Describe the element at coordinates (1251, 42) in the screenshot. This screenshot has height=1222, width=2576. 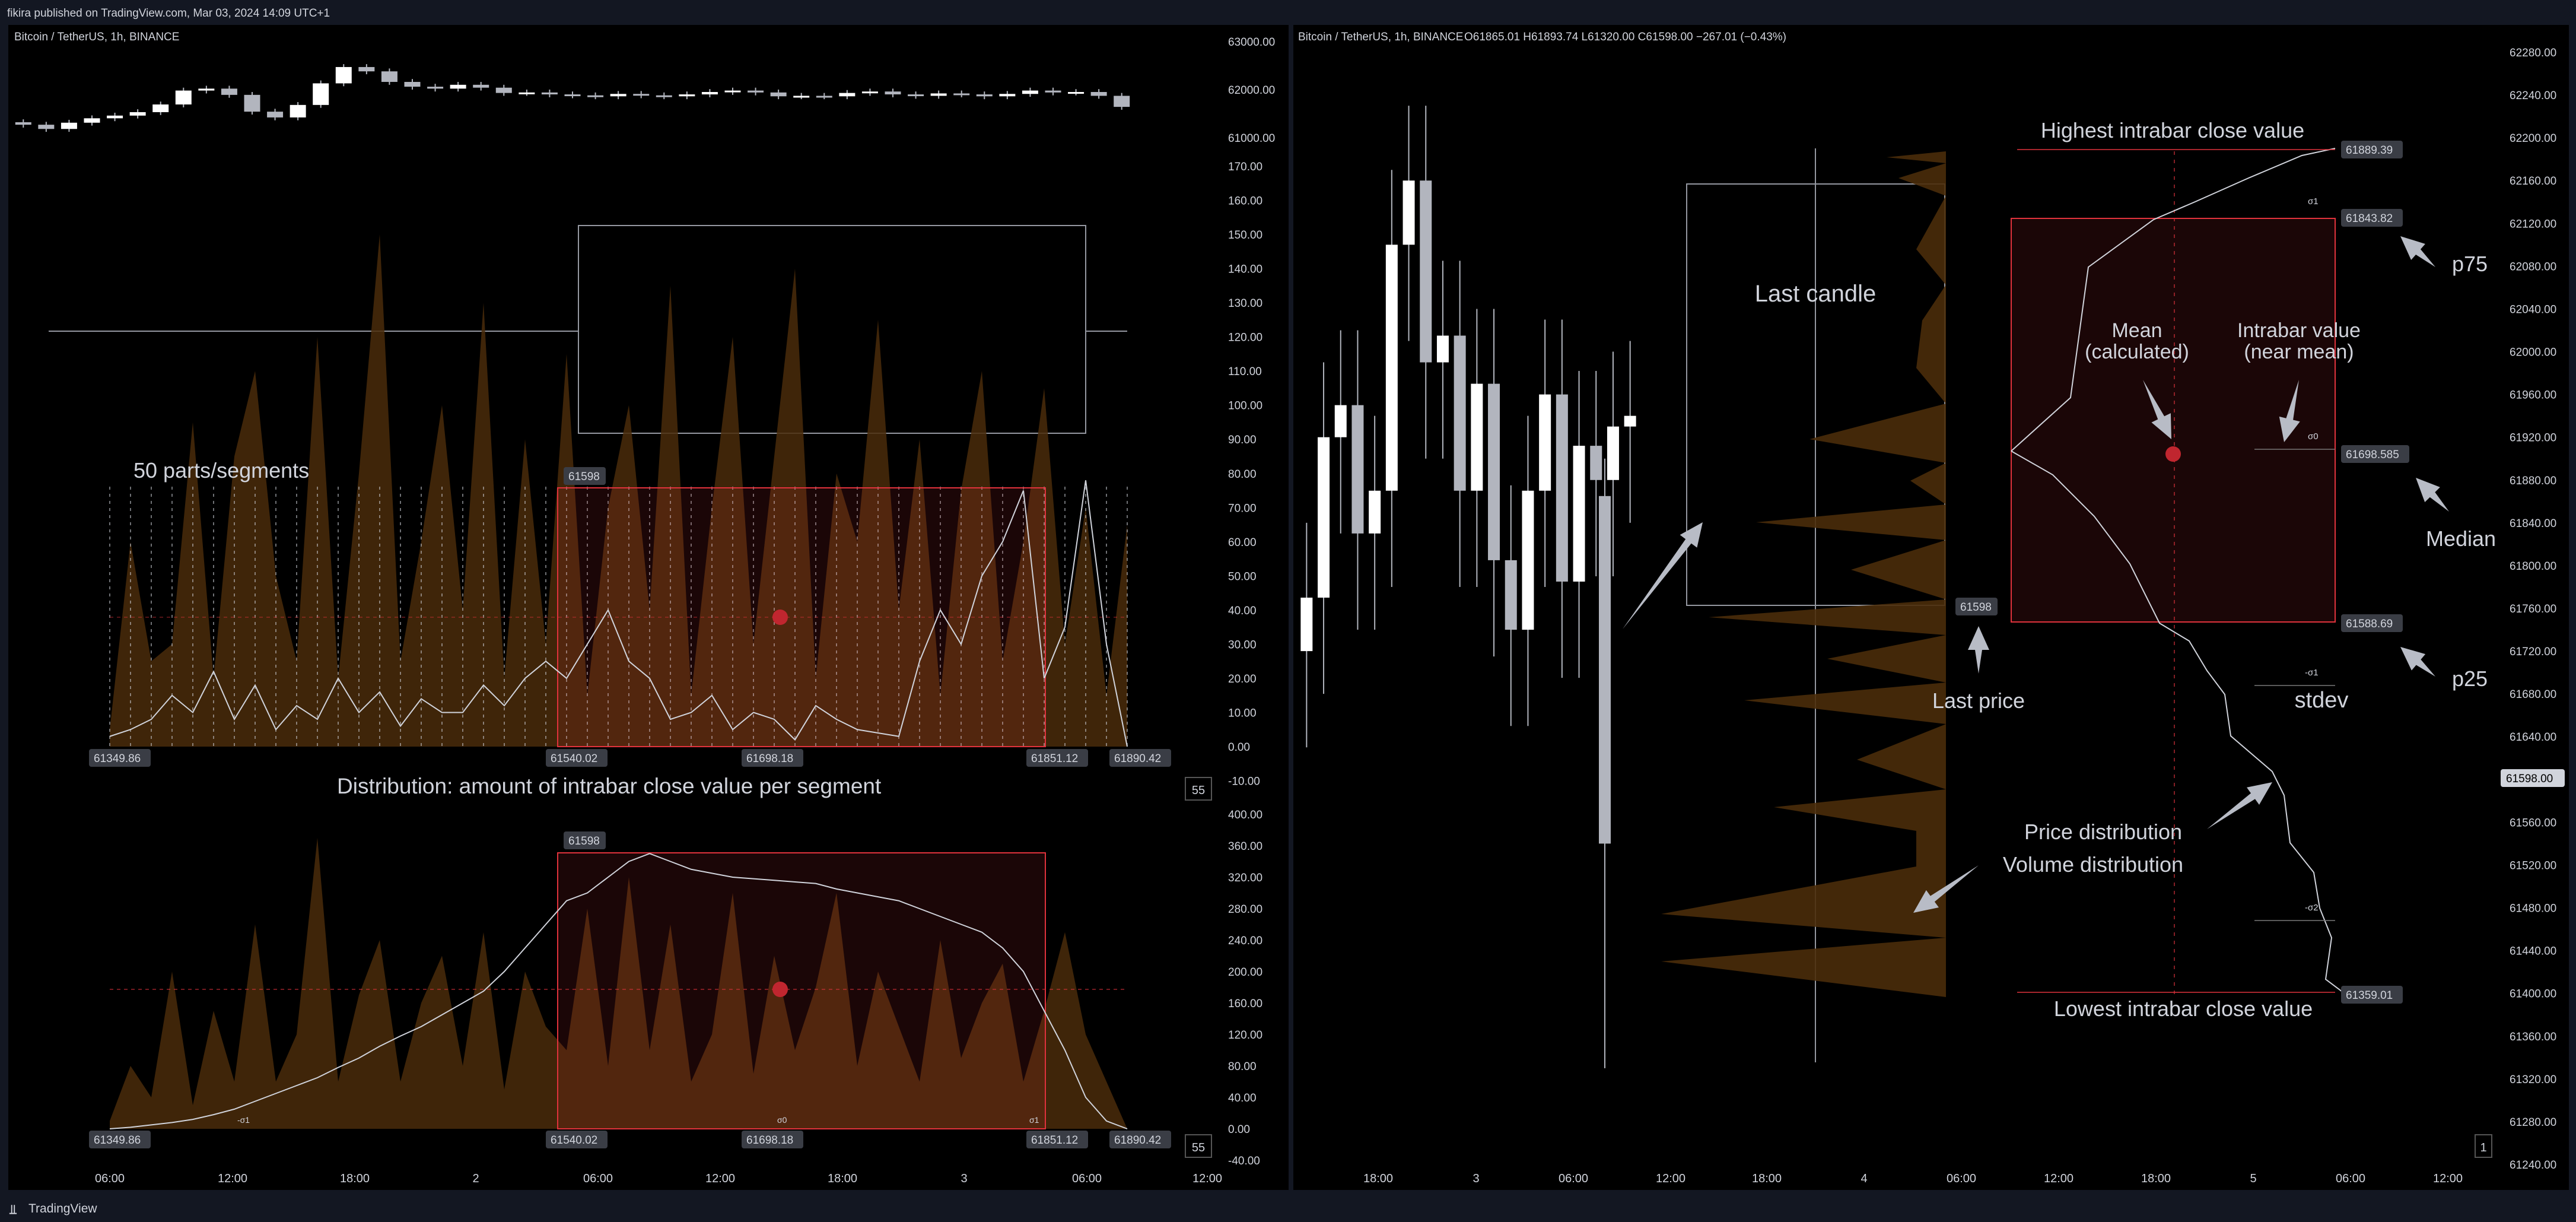
I see `left-price-axis-tick: 63000.00` at that location.